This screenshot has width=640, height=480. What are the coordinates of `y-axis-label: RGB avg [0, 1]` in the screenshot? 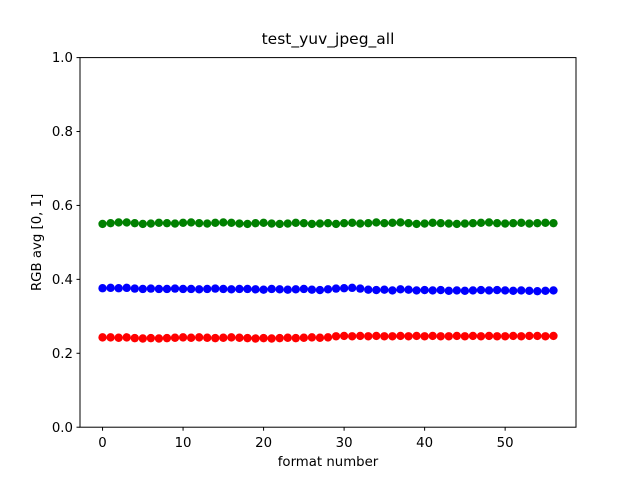 It's located at (37, 242).